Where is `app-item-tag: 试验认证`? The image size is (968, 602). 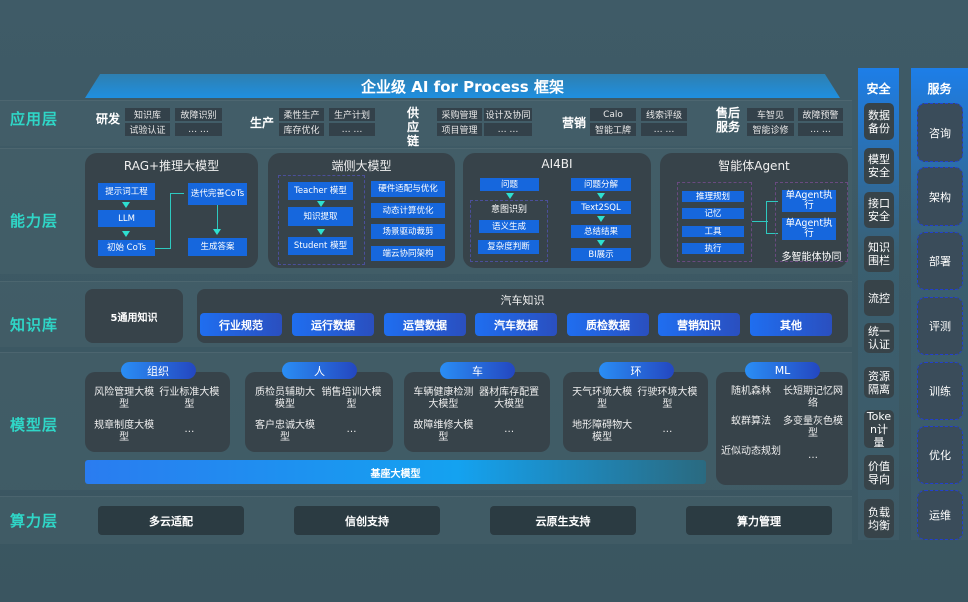
app-item-tag: 试验认证 is located at coordinates (147, 129).